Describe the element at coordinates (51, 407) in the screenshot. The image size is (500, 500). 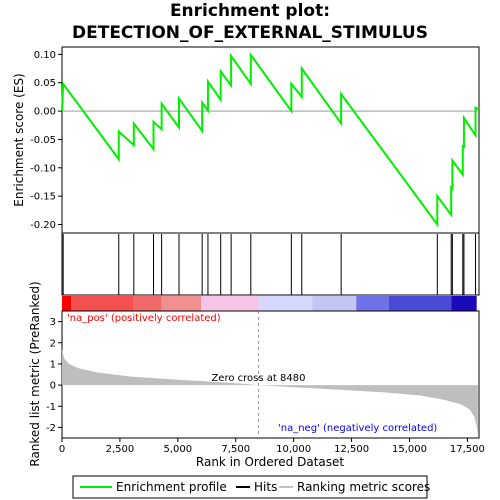
I see `metric-tick-label: -1` at that location.